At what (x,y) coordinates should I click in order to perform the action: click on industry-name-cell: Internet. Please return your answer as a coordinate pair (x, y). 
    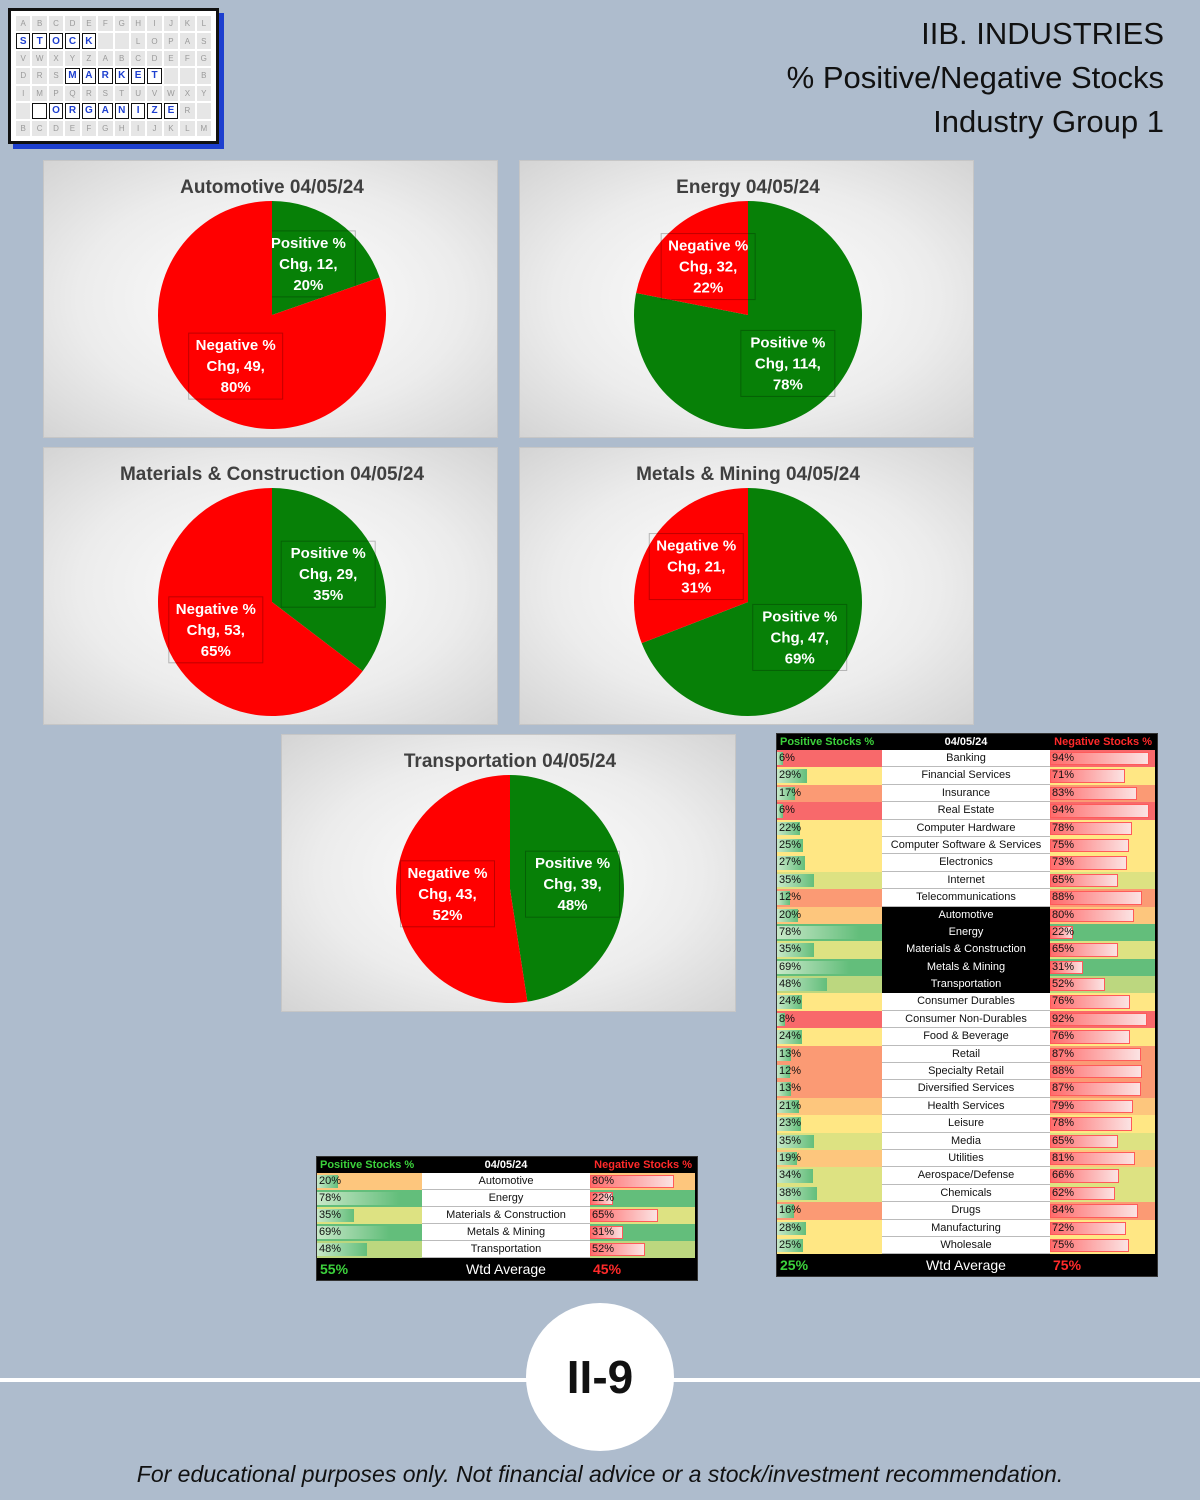
    Looking at the image, I should click on (966, 880).